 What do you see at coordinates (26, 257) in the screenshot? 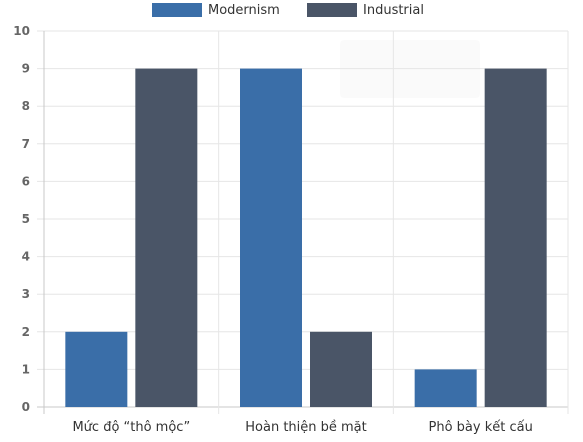
I see `y-tick-label: 4` at bounding box center [26, 257].